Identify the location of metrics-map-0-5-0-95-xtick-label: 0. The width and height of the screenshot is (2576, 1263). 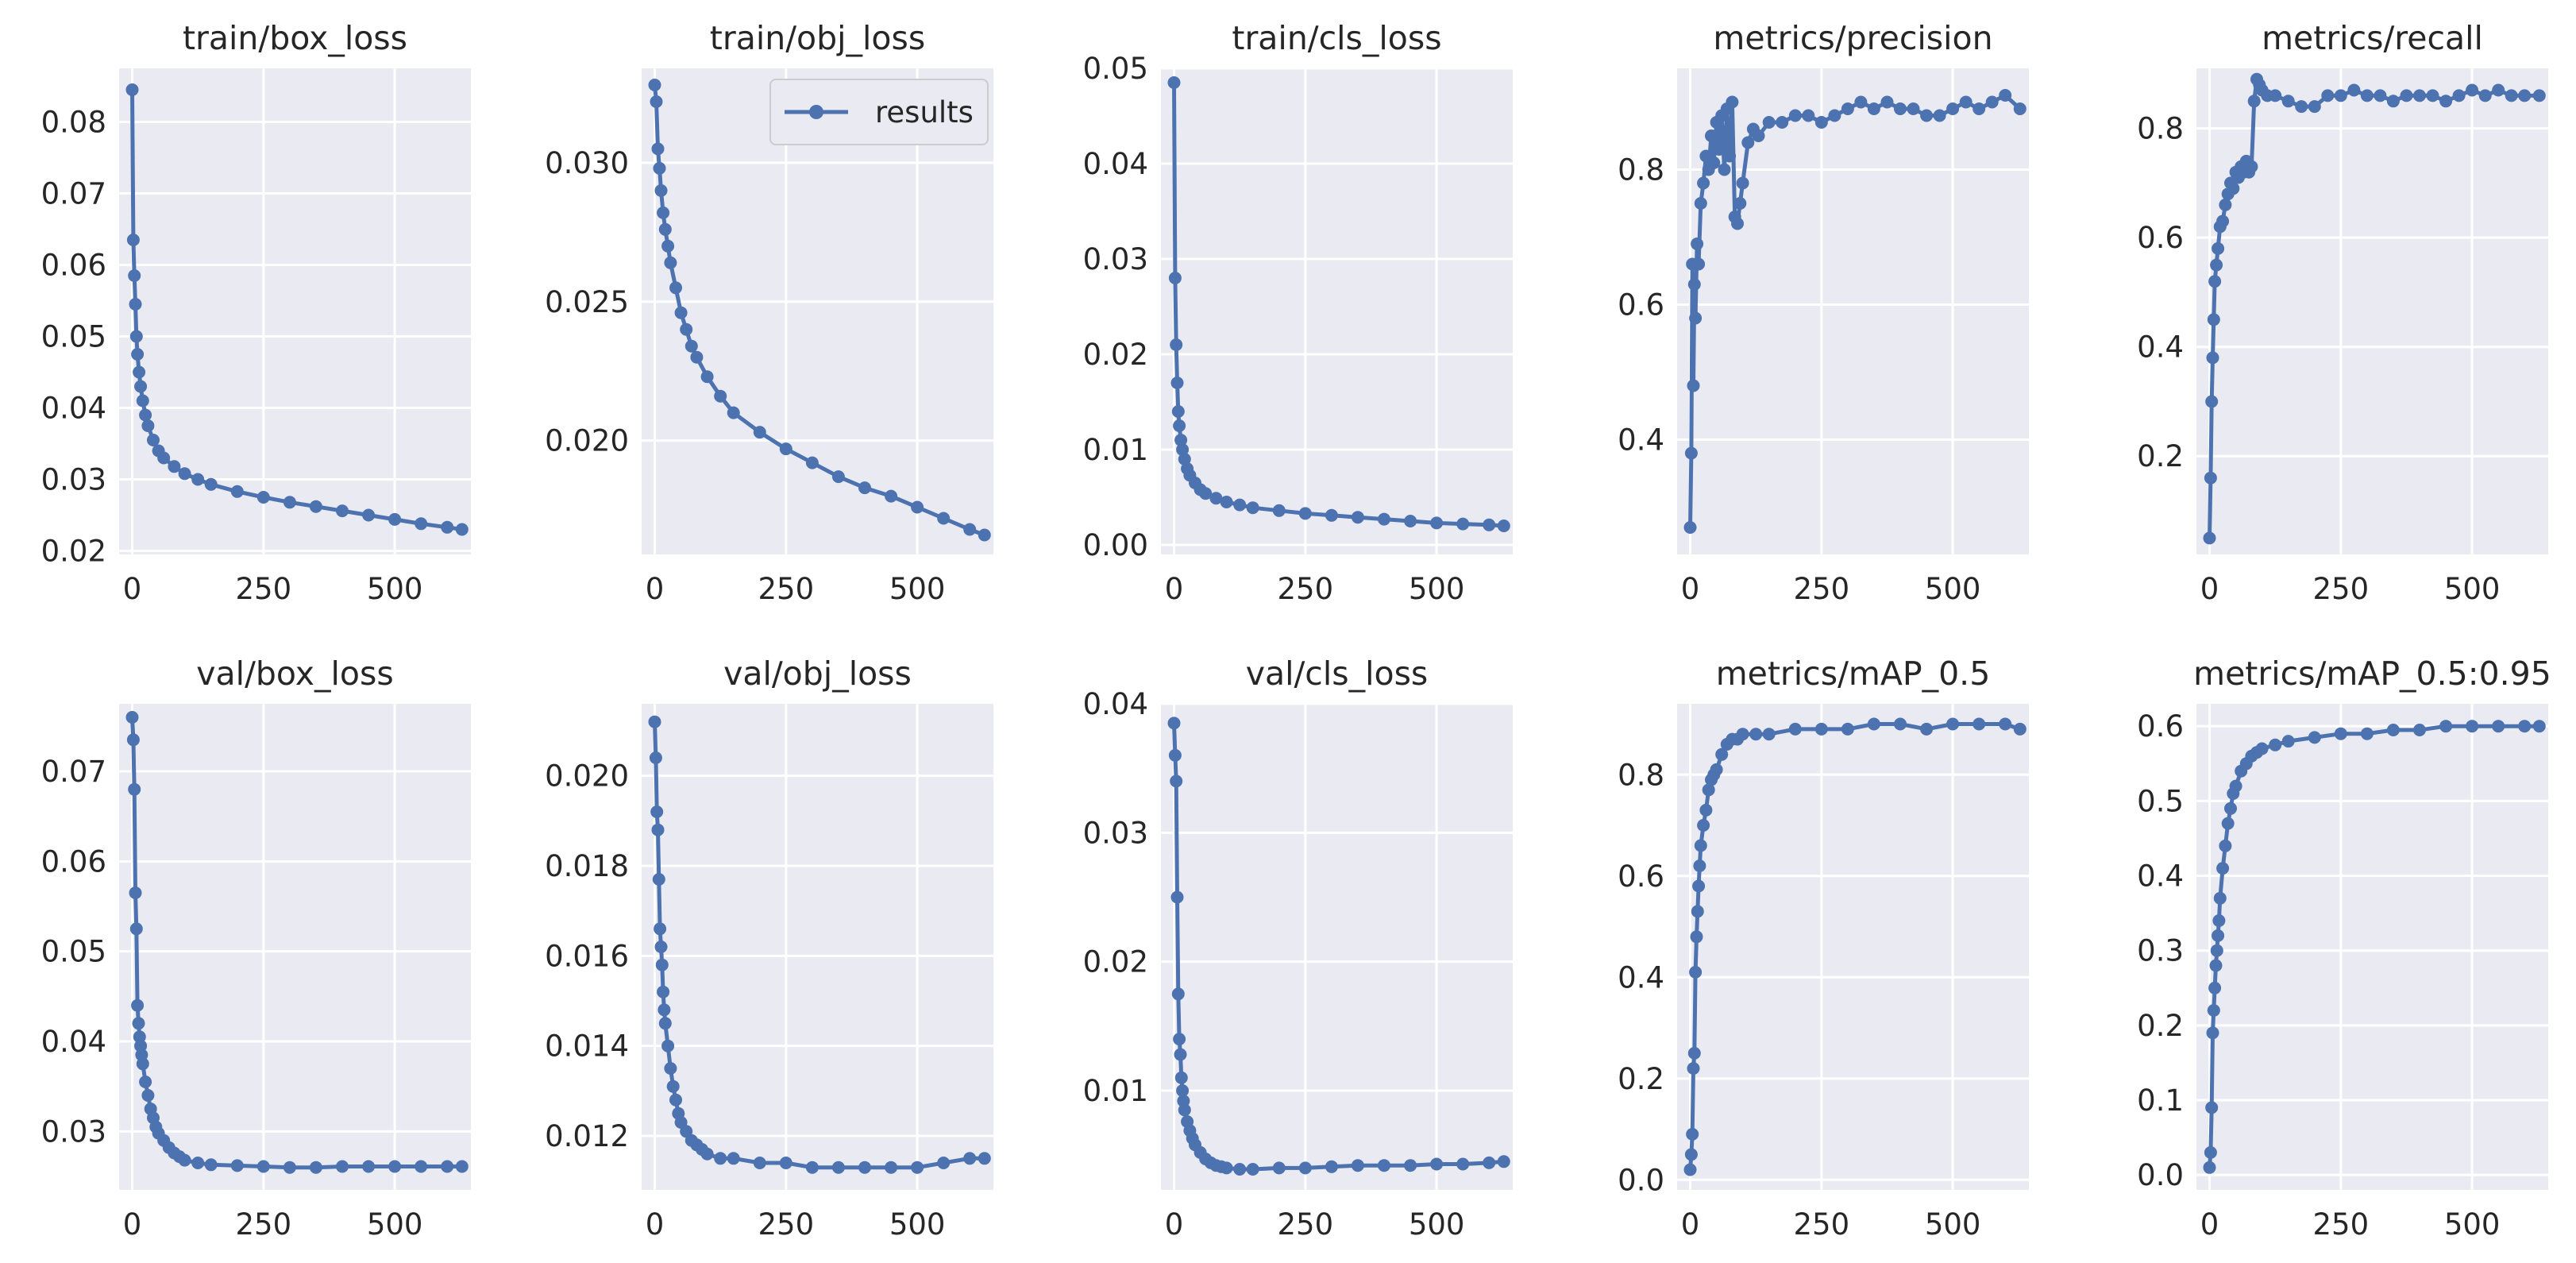
(2209, 1225).